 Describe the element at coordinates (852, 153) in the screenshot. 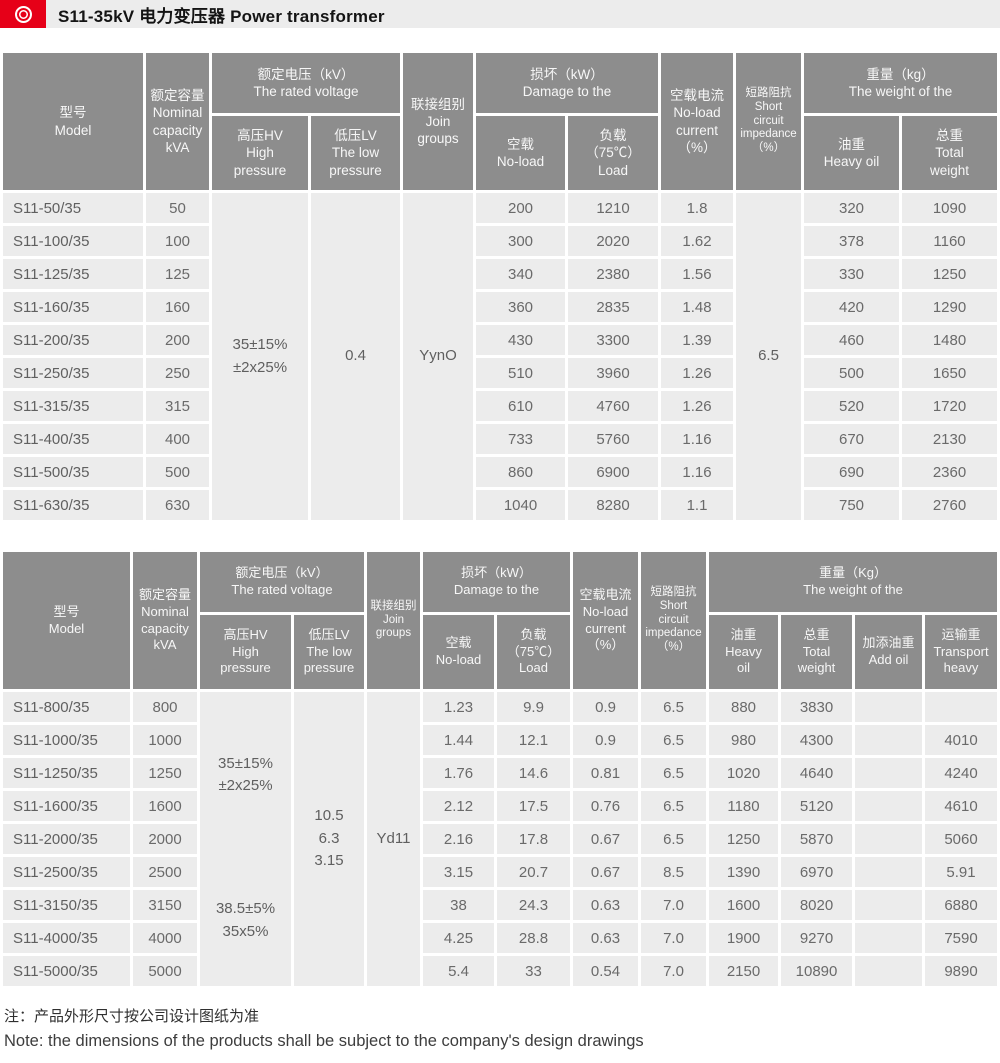

I see `header-oil-weight: 油重 Heavy oil` at that location.